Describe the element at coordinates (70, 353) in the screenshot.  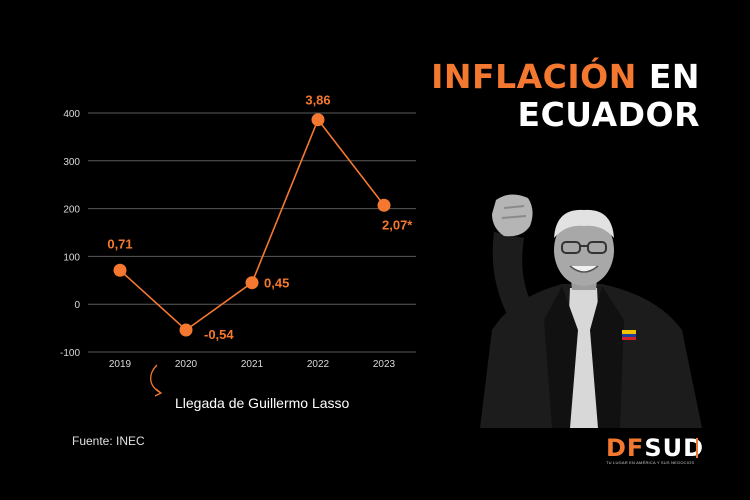
I see `y-tick-label: -100` at that location.